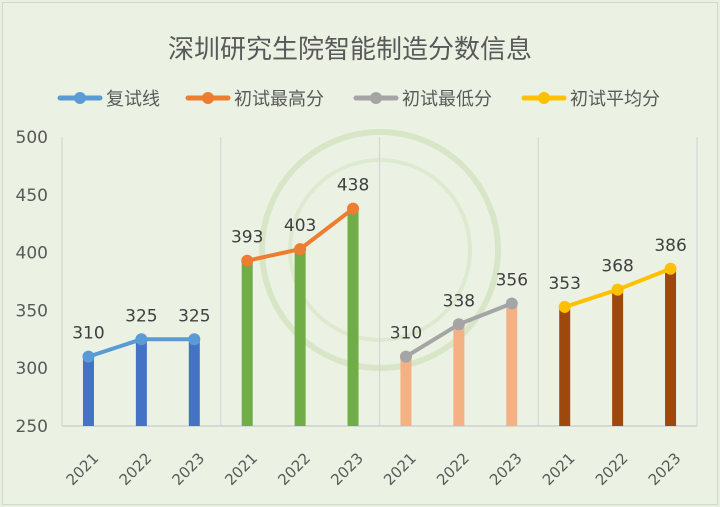 This screenshot has height=507, width=720. What do you see at coordinates (32, 138) in the screenshot?
I see `y-tick-label: 500` at bounding box center [32, 138].